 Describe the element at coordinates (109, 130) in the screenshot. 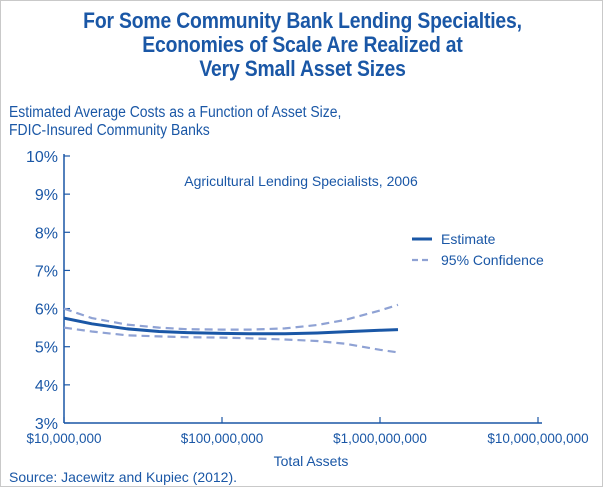

I see `chart-subtitle-line-2: FDIC-Insured Community Banks` at that location.